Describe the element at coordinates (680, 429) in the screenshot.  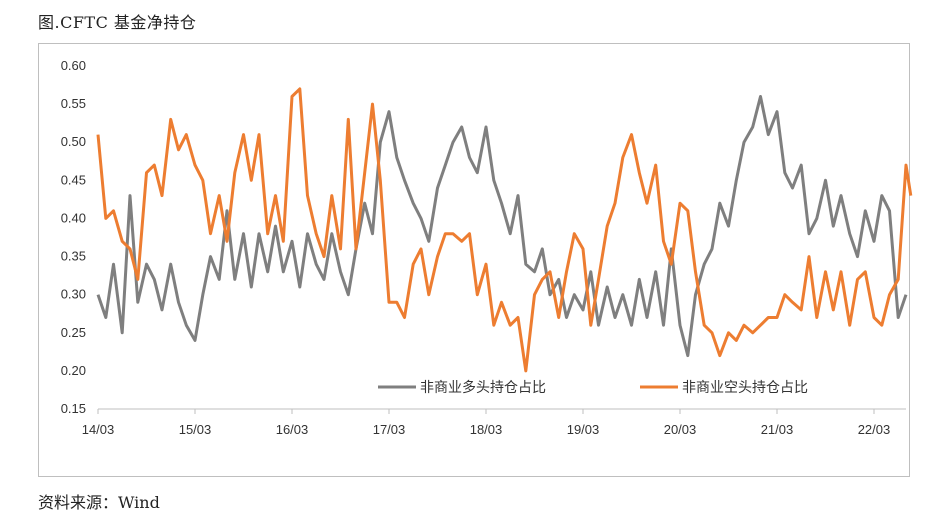
I see `x-tick-label: 20/03` at that location.